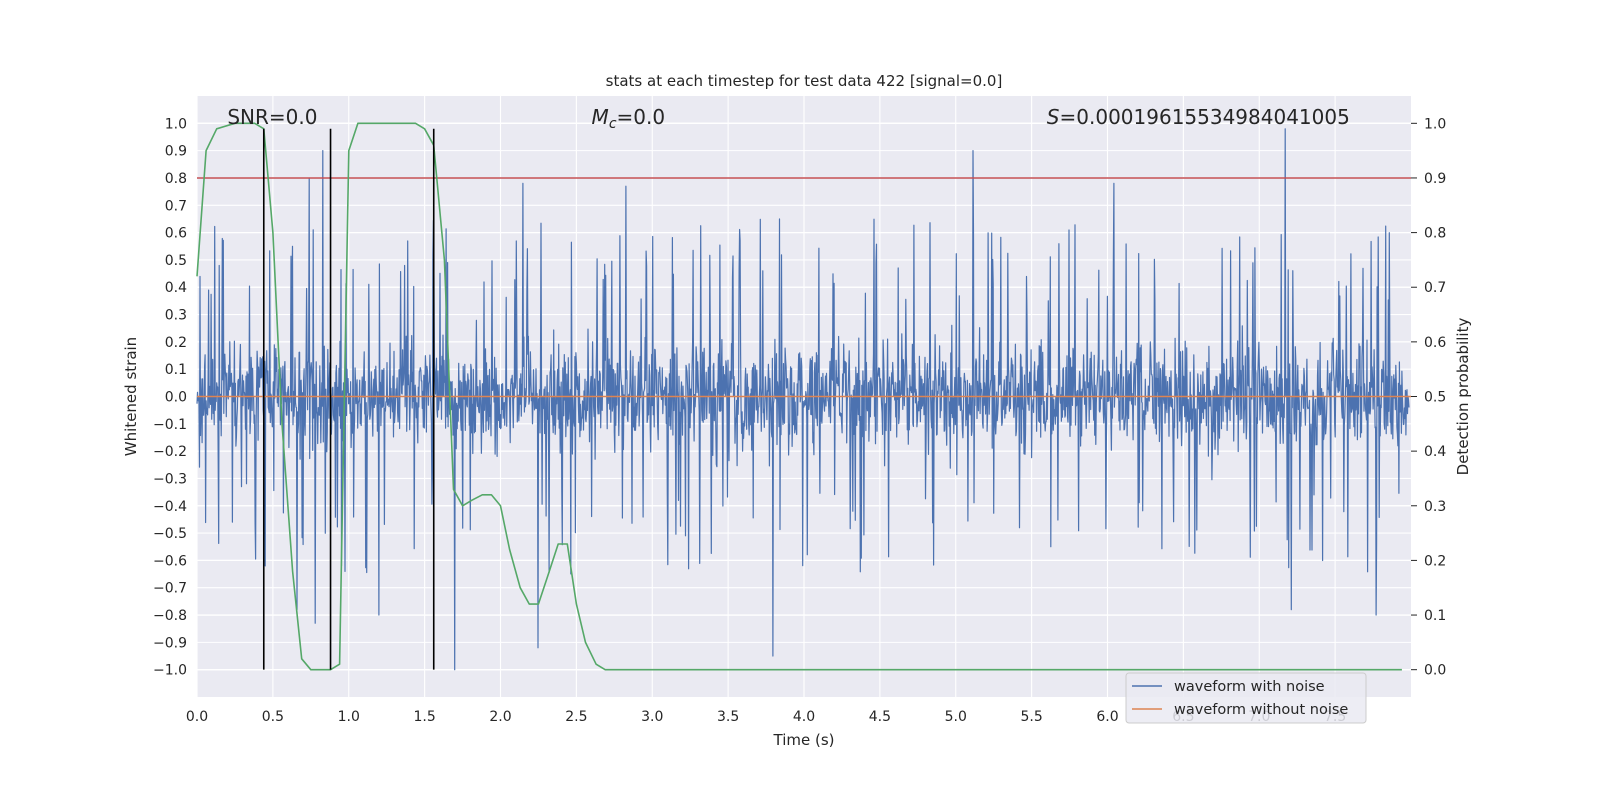  What do you see at coordinates (170, 561) in the screenshot?
I see `y-left-tick-label-16: −0.6` at bounding box center [170, 561].